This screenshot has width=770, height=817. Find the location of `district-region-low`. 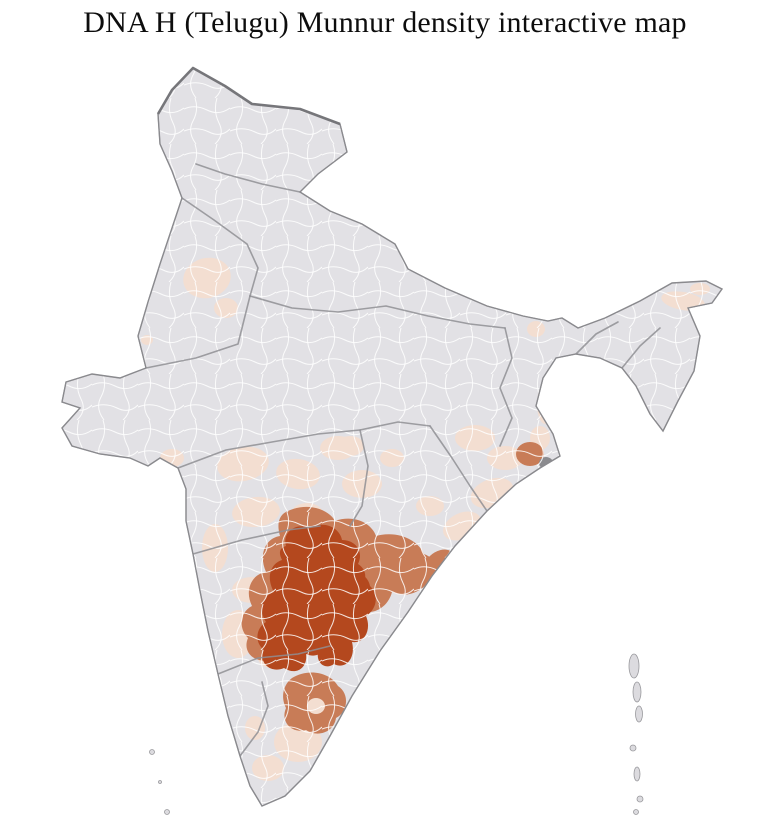

district-region-low is located at coordinates (163, 484).